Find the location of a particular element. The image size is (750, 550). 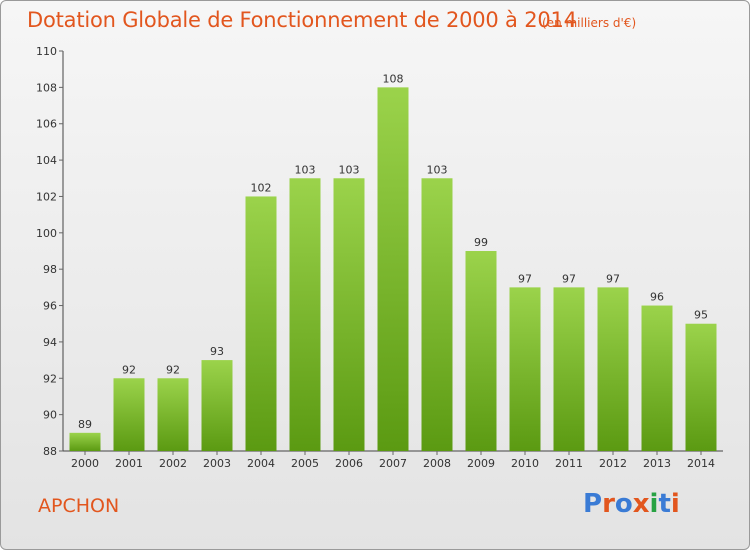

proxiti-logo: Proxiti is located at coordinates (631, 504).